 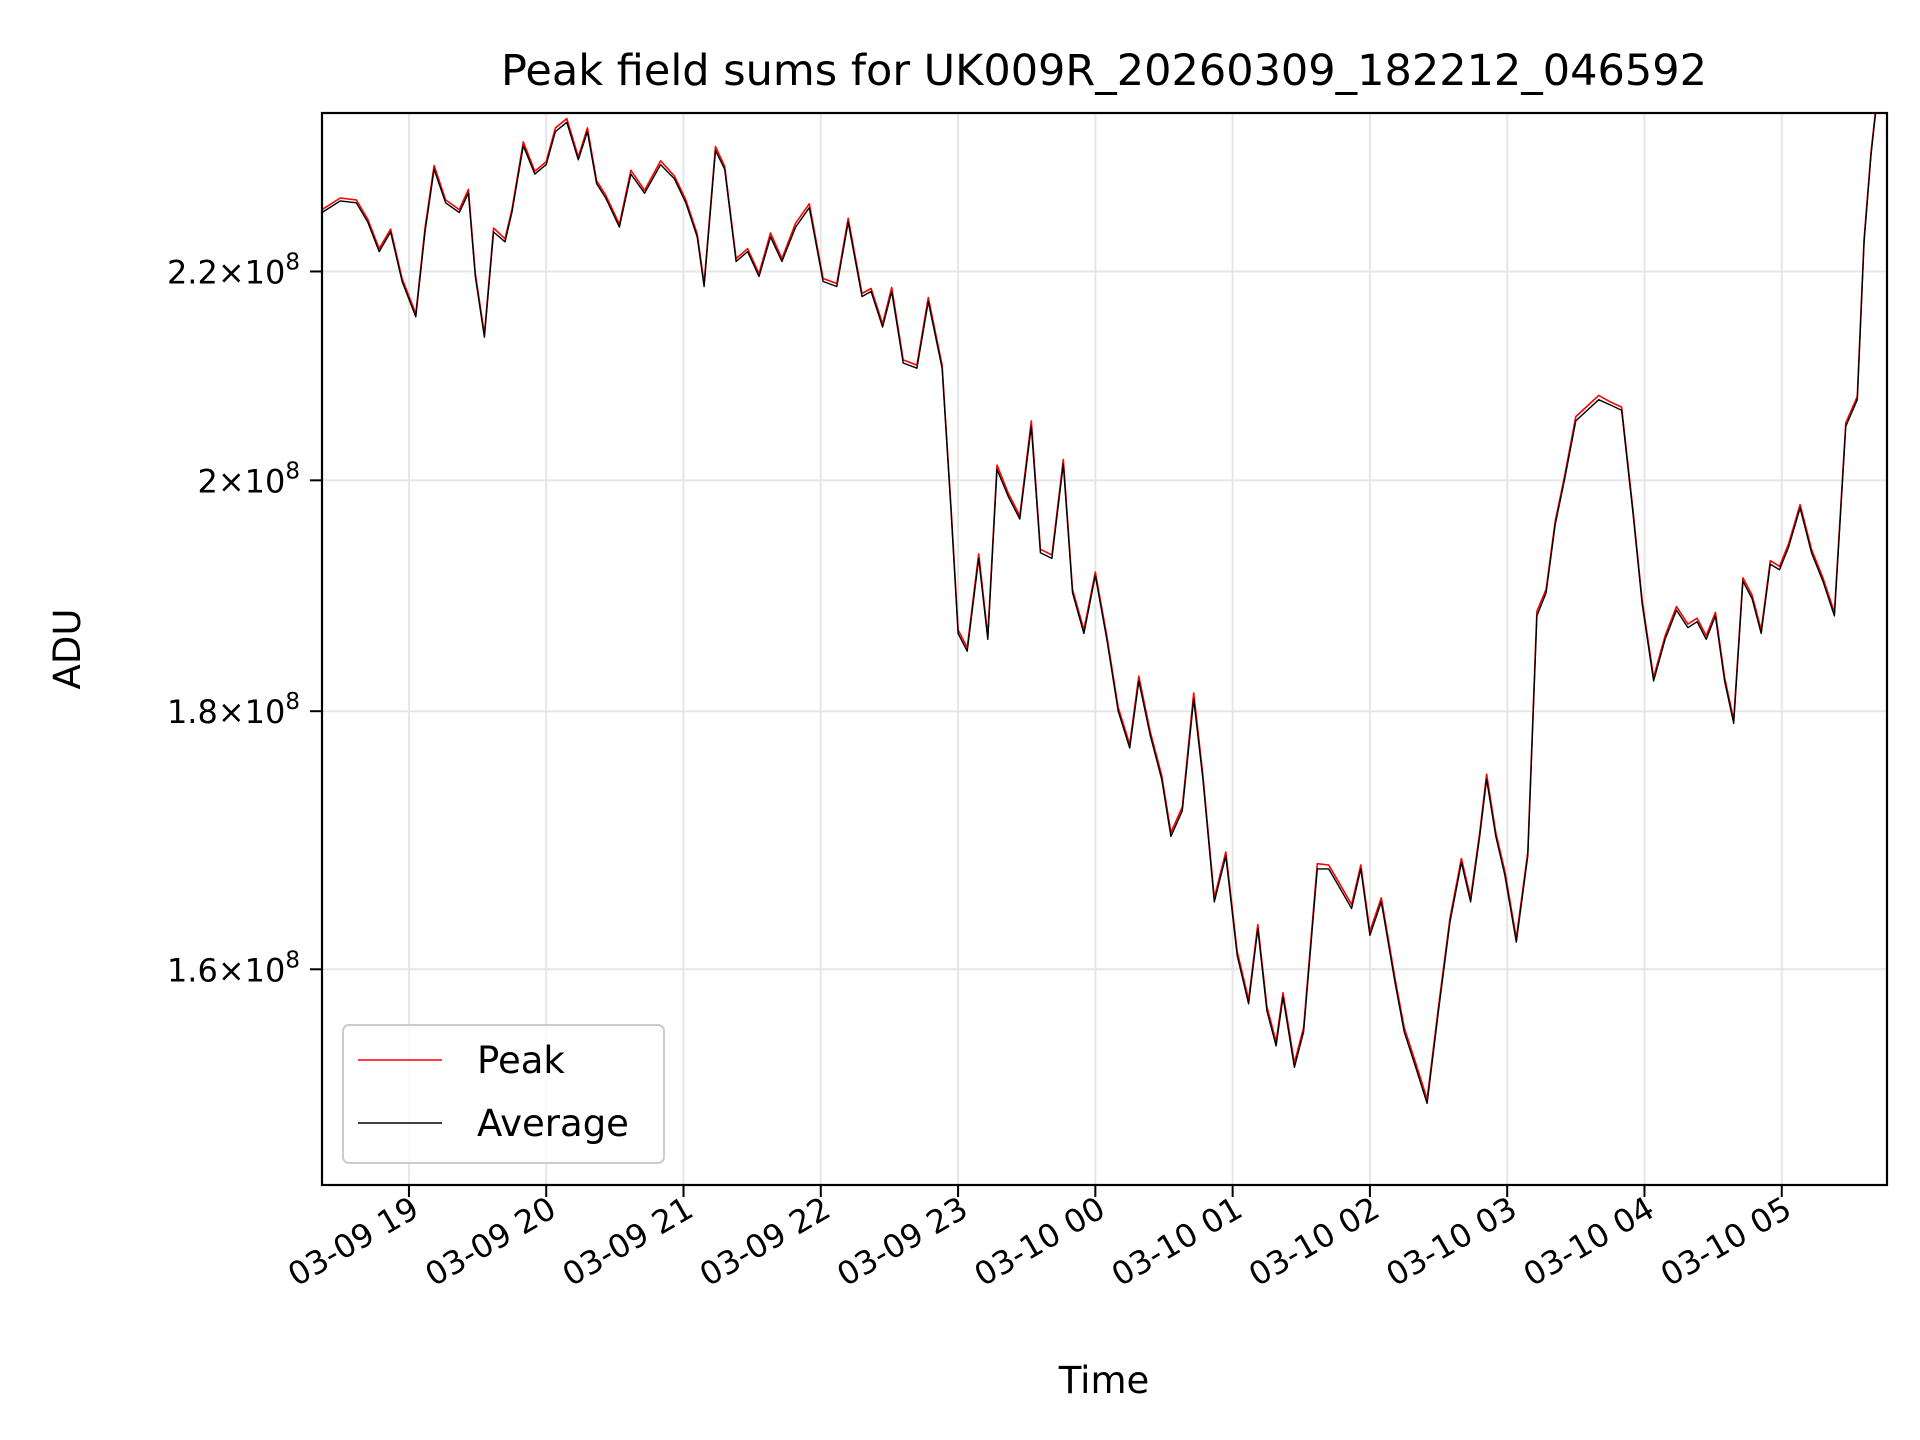 I want to click on legend: Peak Average, so click(x=503, y=1094).